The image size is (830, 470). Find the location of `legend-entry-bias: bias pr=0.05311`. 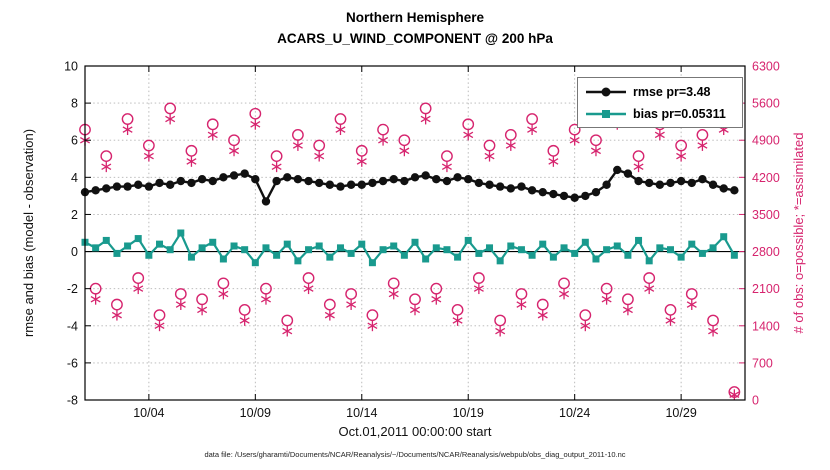

legend-entry-bias: bias pr=0.05311 is located at coordinates (660, 113).